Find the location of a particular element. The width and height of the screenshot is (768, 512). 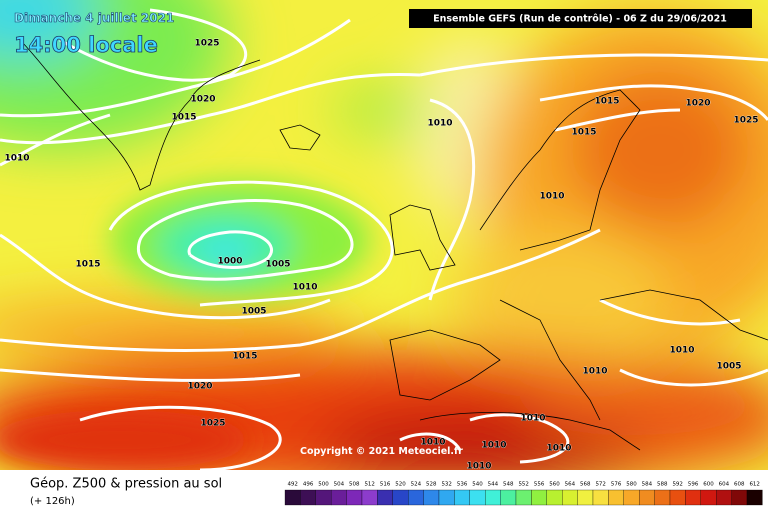

scale-label: 492 is located at coordinates (292, 485).